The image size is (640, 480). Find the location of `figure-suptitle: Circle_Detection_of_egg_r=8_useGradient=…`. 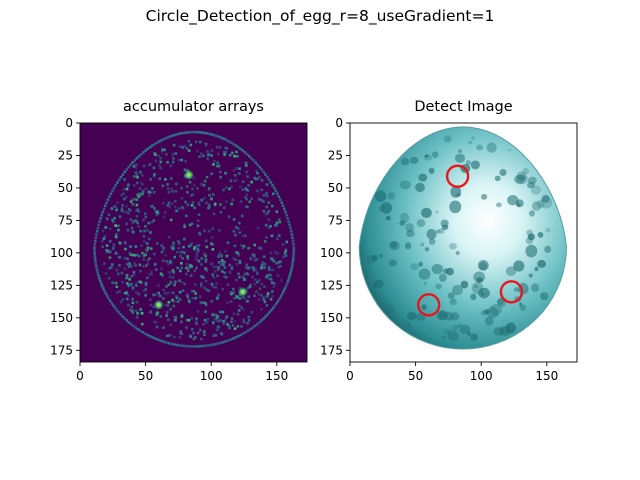

figure-suptitle: Circle_Detection_of_egg_r=8_useGradient=… is located at coordinates (320, 16).